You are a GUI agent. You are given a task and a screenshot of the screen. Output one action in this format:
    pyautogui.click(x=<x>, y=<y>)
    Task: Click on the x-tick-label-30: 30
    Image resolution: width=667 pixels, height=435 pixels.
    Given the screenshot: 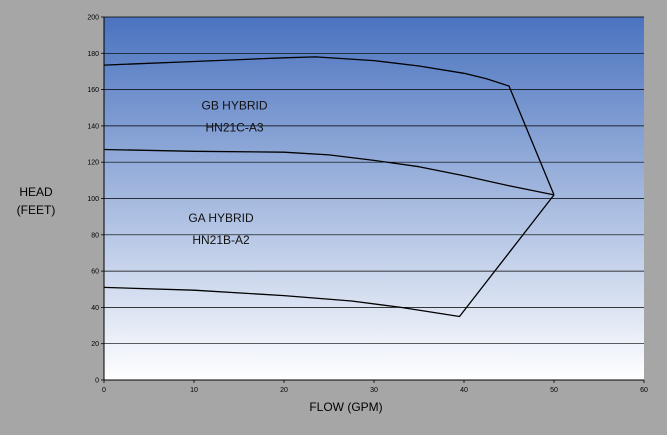 What is the action you would take?
    pyautogui.click(x=374, y=390)
    